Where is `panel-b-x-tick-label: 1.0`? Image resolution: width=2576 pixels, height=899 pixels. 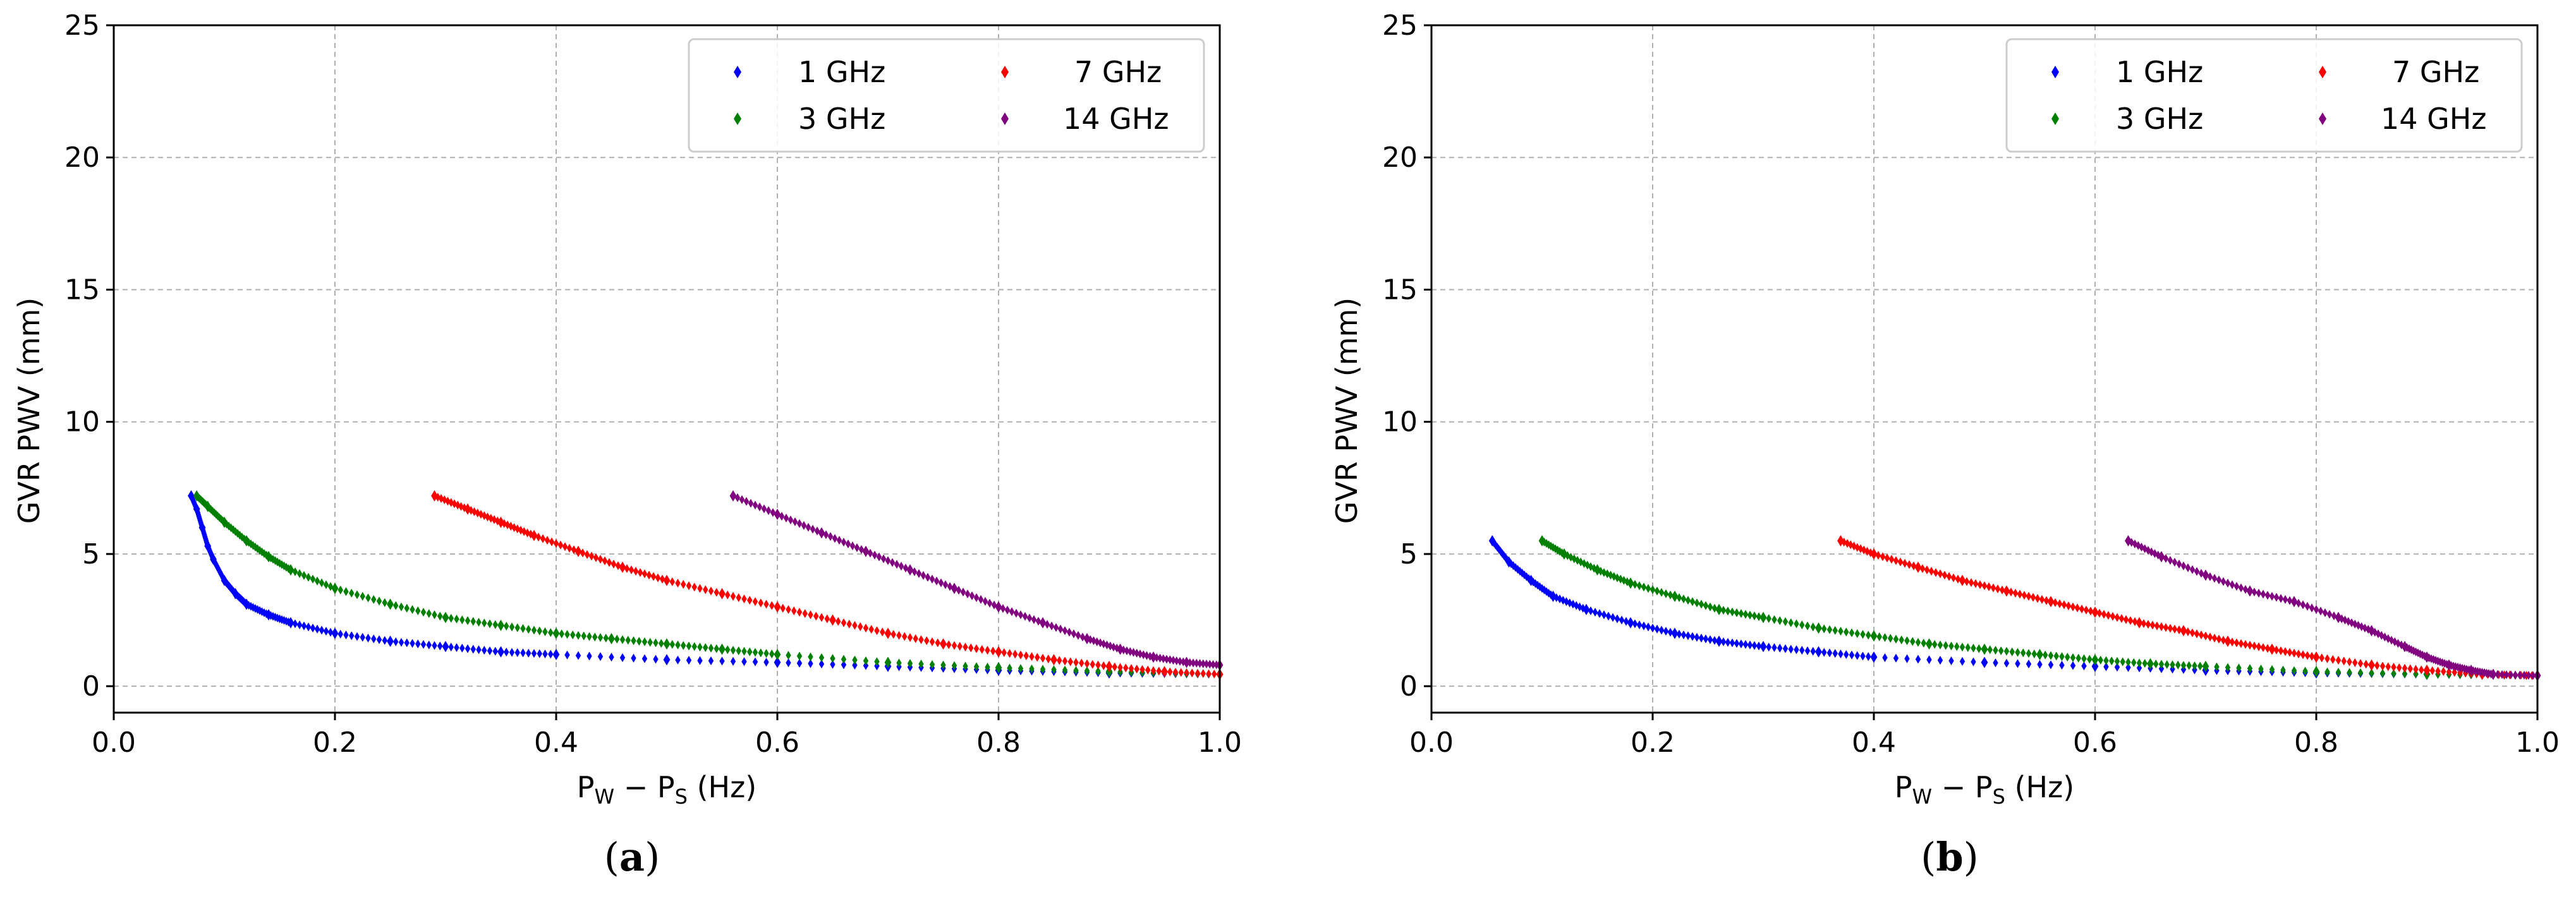
panel-b-x-tick-label: 1.0 is located at coordinates (2537, 743).